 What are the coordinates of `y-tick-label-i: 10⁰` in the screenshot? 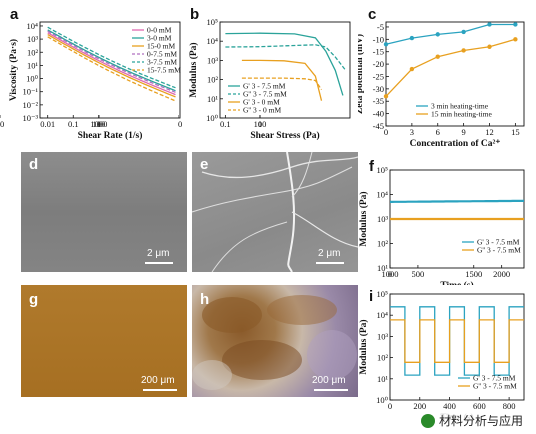 It's located at (382, 400).